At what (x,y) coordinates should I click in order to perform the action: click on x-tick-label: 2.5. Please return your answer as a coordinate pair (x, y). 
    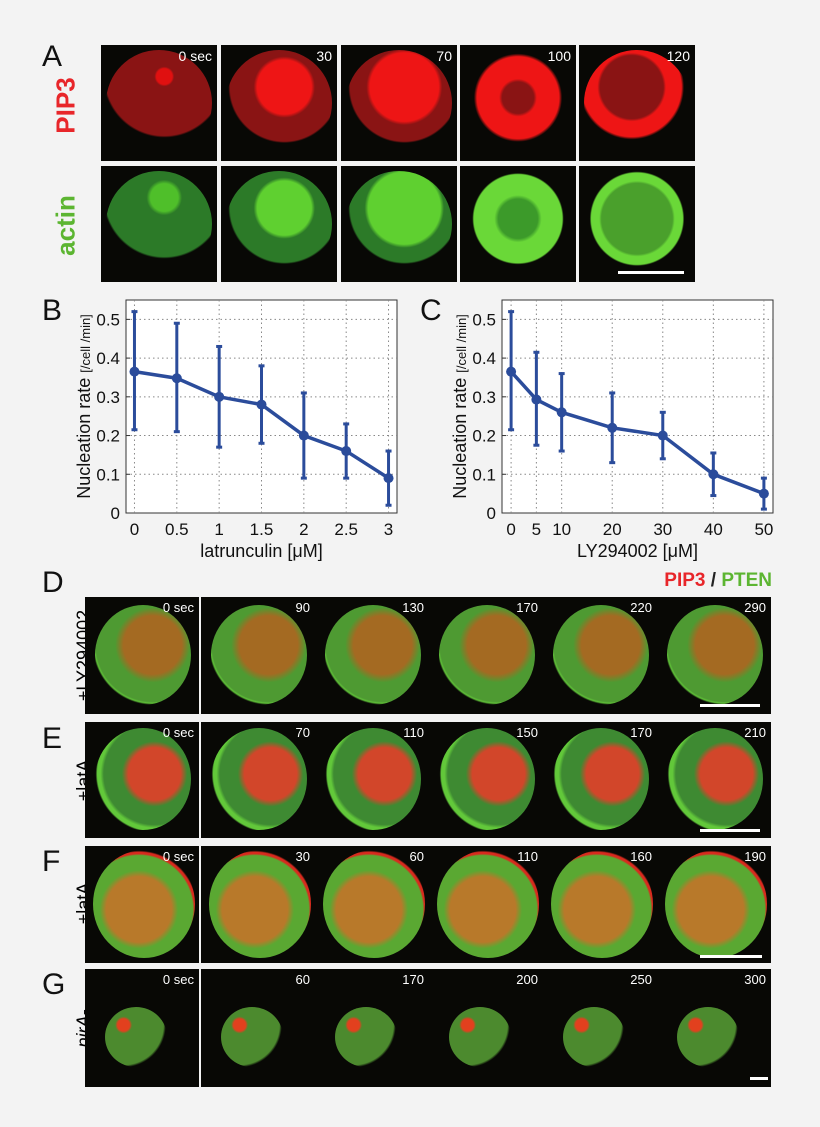
    Looking at the image, I should click on (346, 529).